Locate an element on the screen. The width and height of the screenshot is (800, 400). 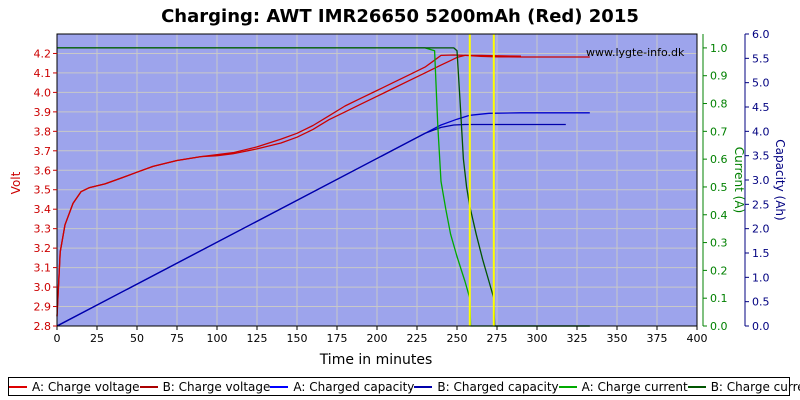
x-axis-label: Time in minutes is located at coordinates (376, 360).